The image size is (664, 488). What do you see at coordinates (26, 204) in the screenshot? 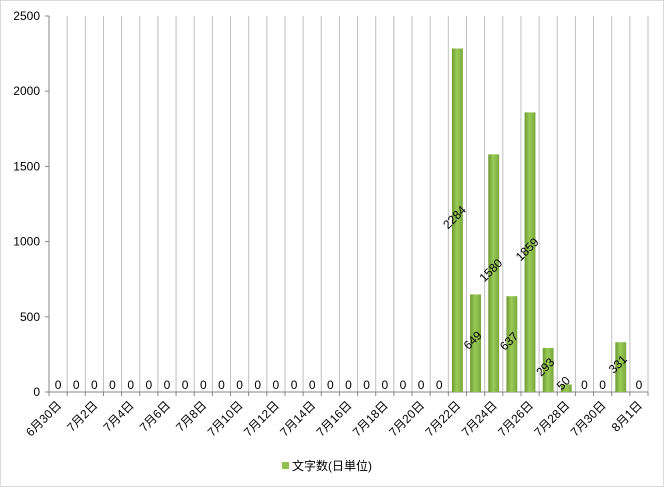
I see `y-tick-labels: 0 500 1000 1500 2000 2500` at bounding box center [26, 204].